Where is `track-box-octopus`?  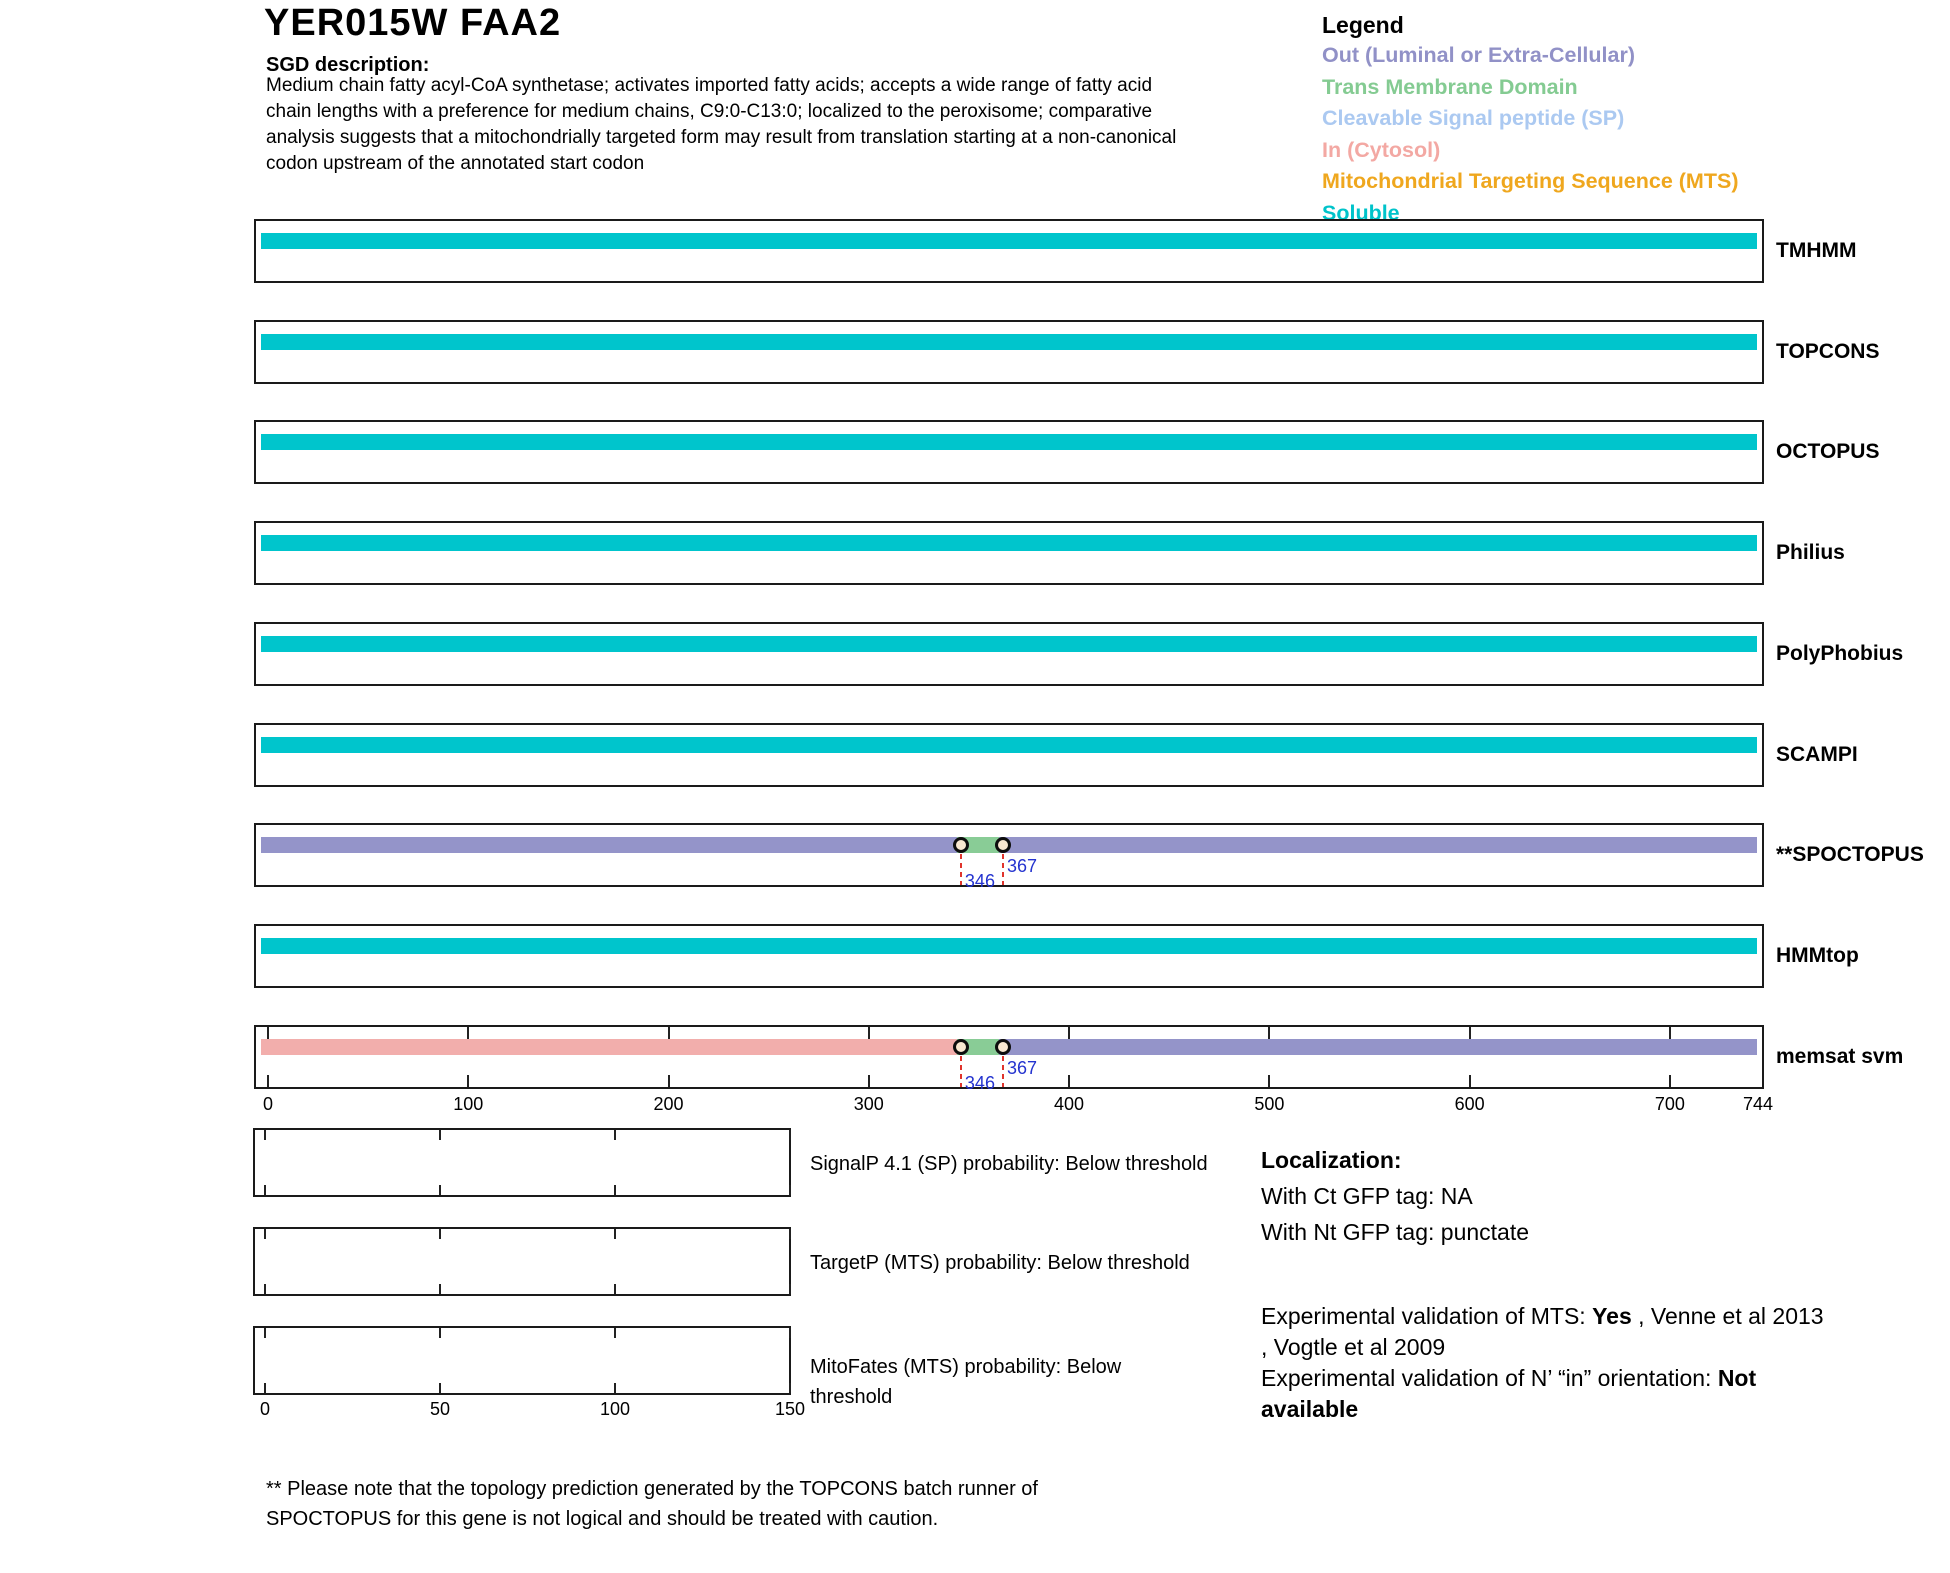 track-box-octopus is located at coordinates (1009, 452).